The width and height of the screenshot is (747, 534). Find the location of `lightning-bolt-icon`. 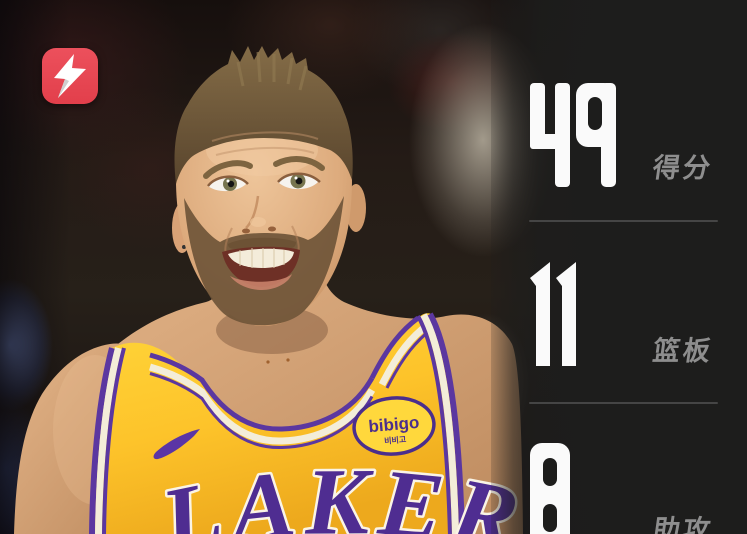

lightning-bolt-icon is located at coordinates (70, 76).